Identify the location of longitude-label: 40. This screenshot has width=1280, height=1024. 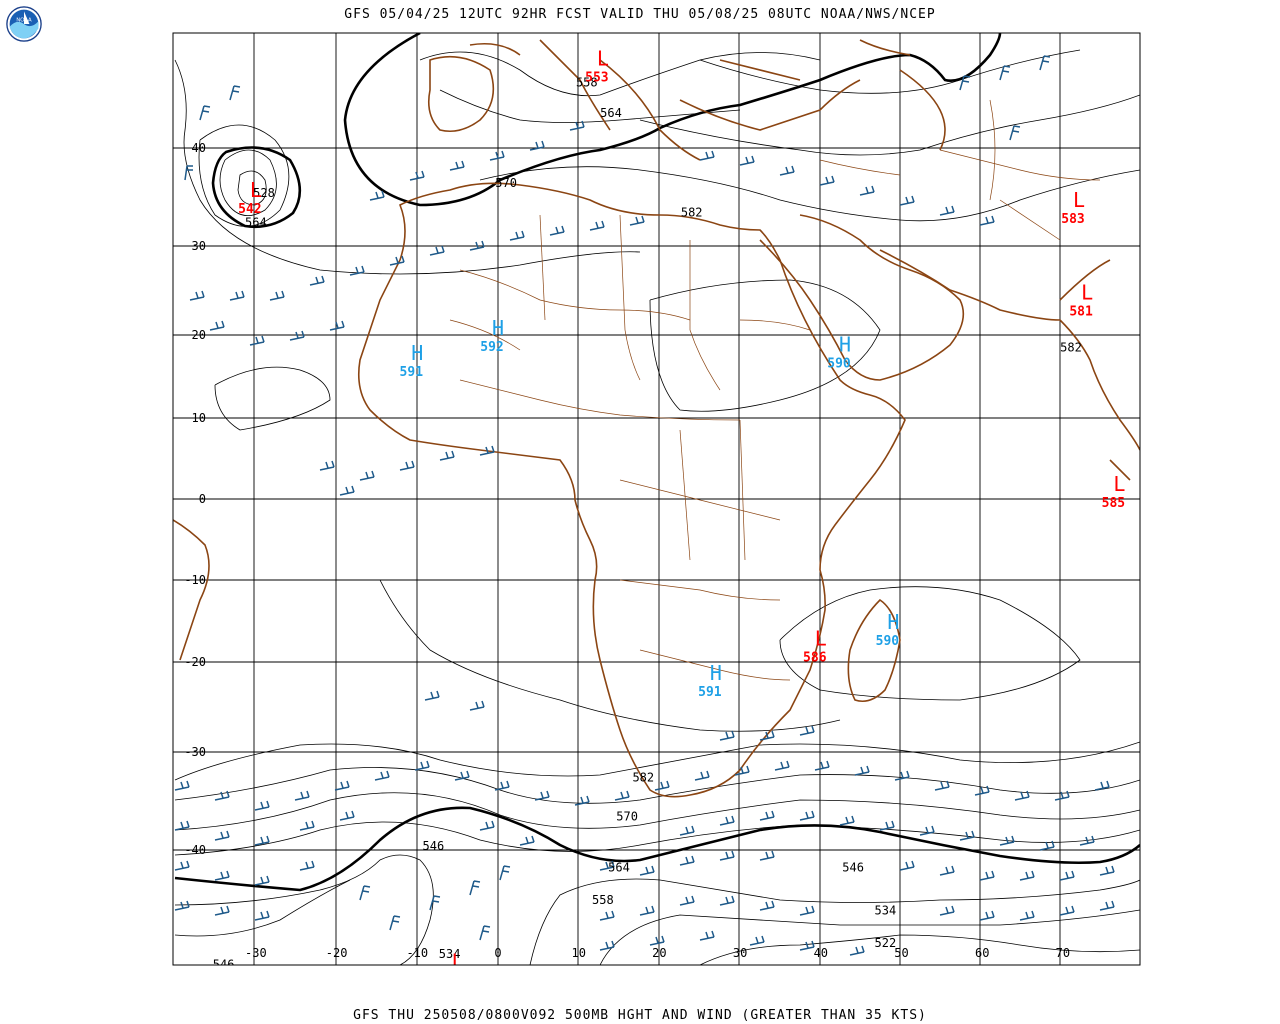
(821, 953).